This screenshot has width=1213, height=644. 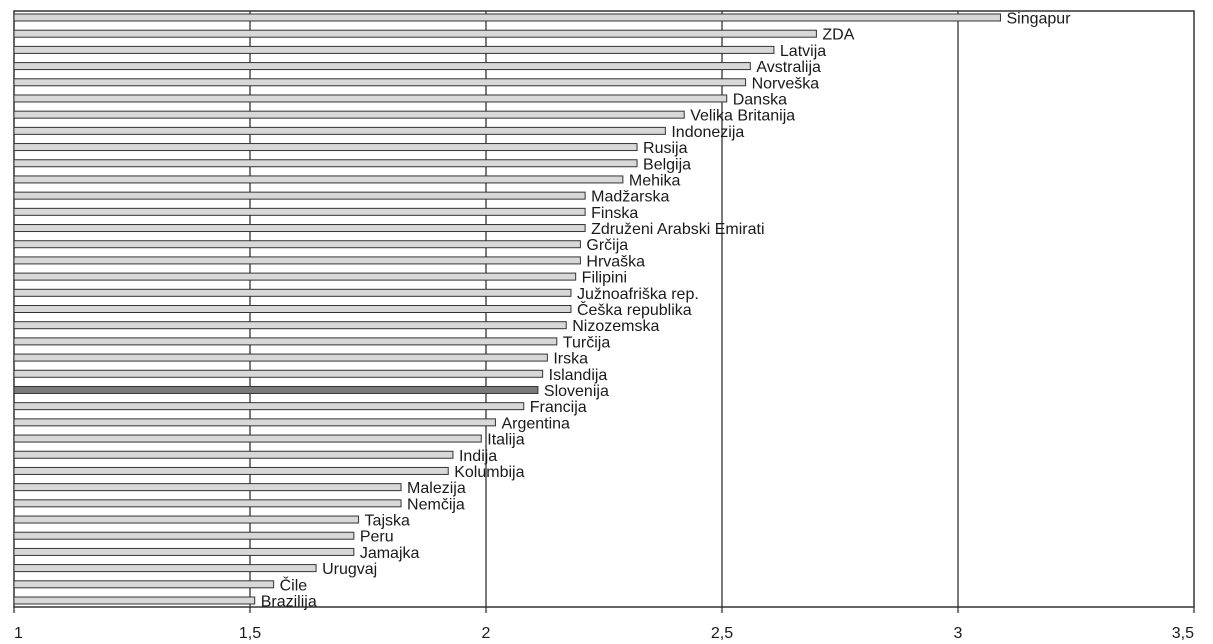 What do you see at coordinates (289, 602) in the screenshot?
I see `bar-label: Brazilija` at bounding box center [289, 602].